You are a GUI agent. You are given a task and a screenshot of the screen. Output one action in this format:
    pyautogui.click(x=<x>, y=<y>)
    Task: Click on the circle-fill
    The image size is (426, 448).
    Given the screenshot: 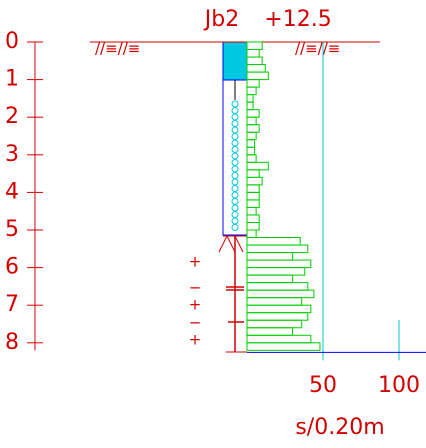 What is the action you would take?
    pyautogui.click(x=235, y=165)
    